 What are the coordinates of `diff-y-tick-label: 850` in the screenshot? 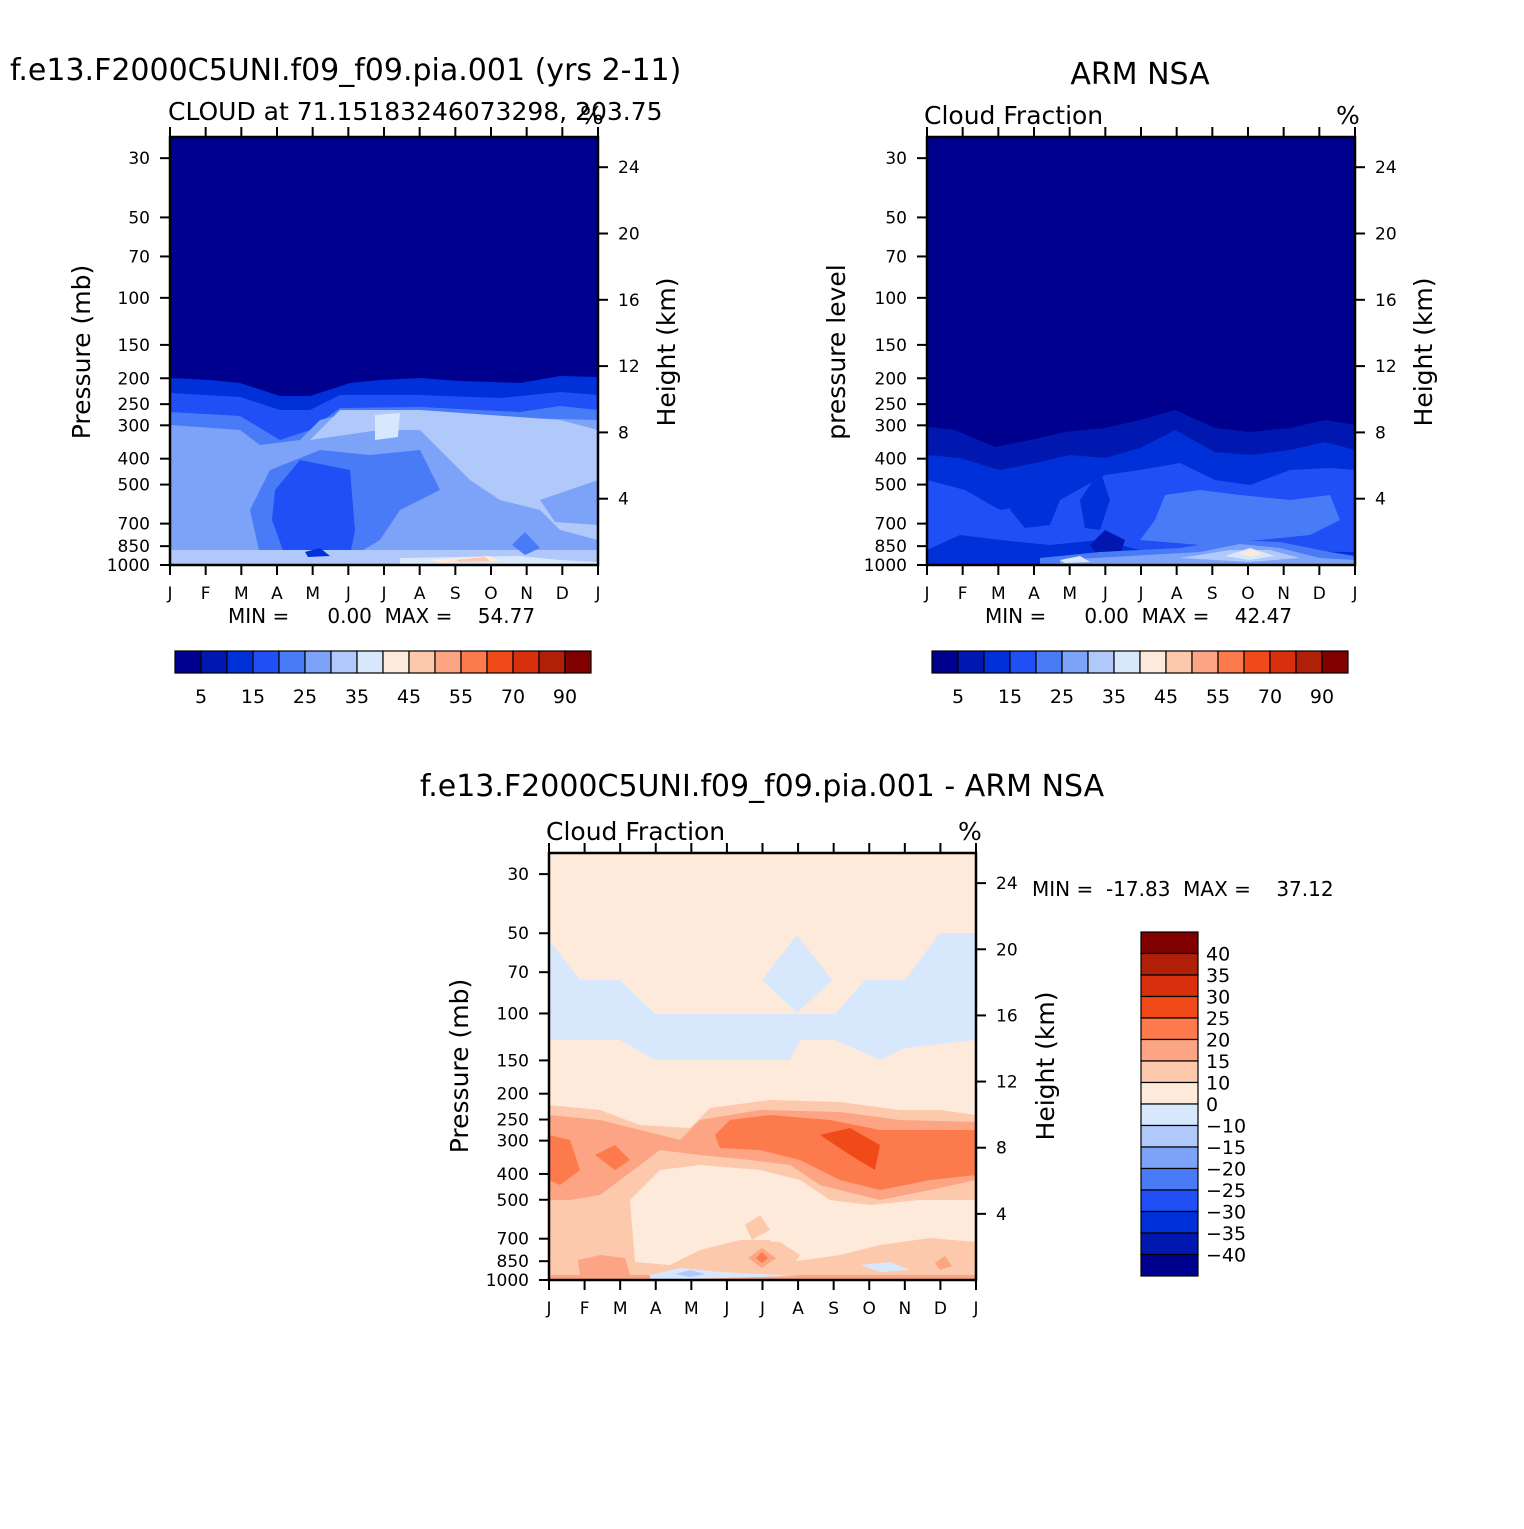 It's located at (513, 1262).